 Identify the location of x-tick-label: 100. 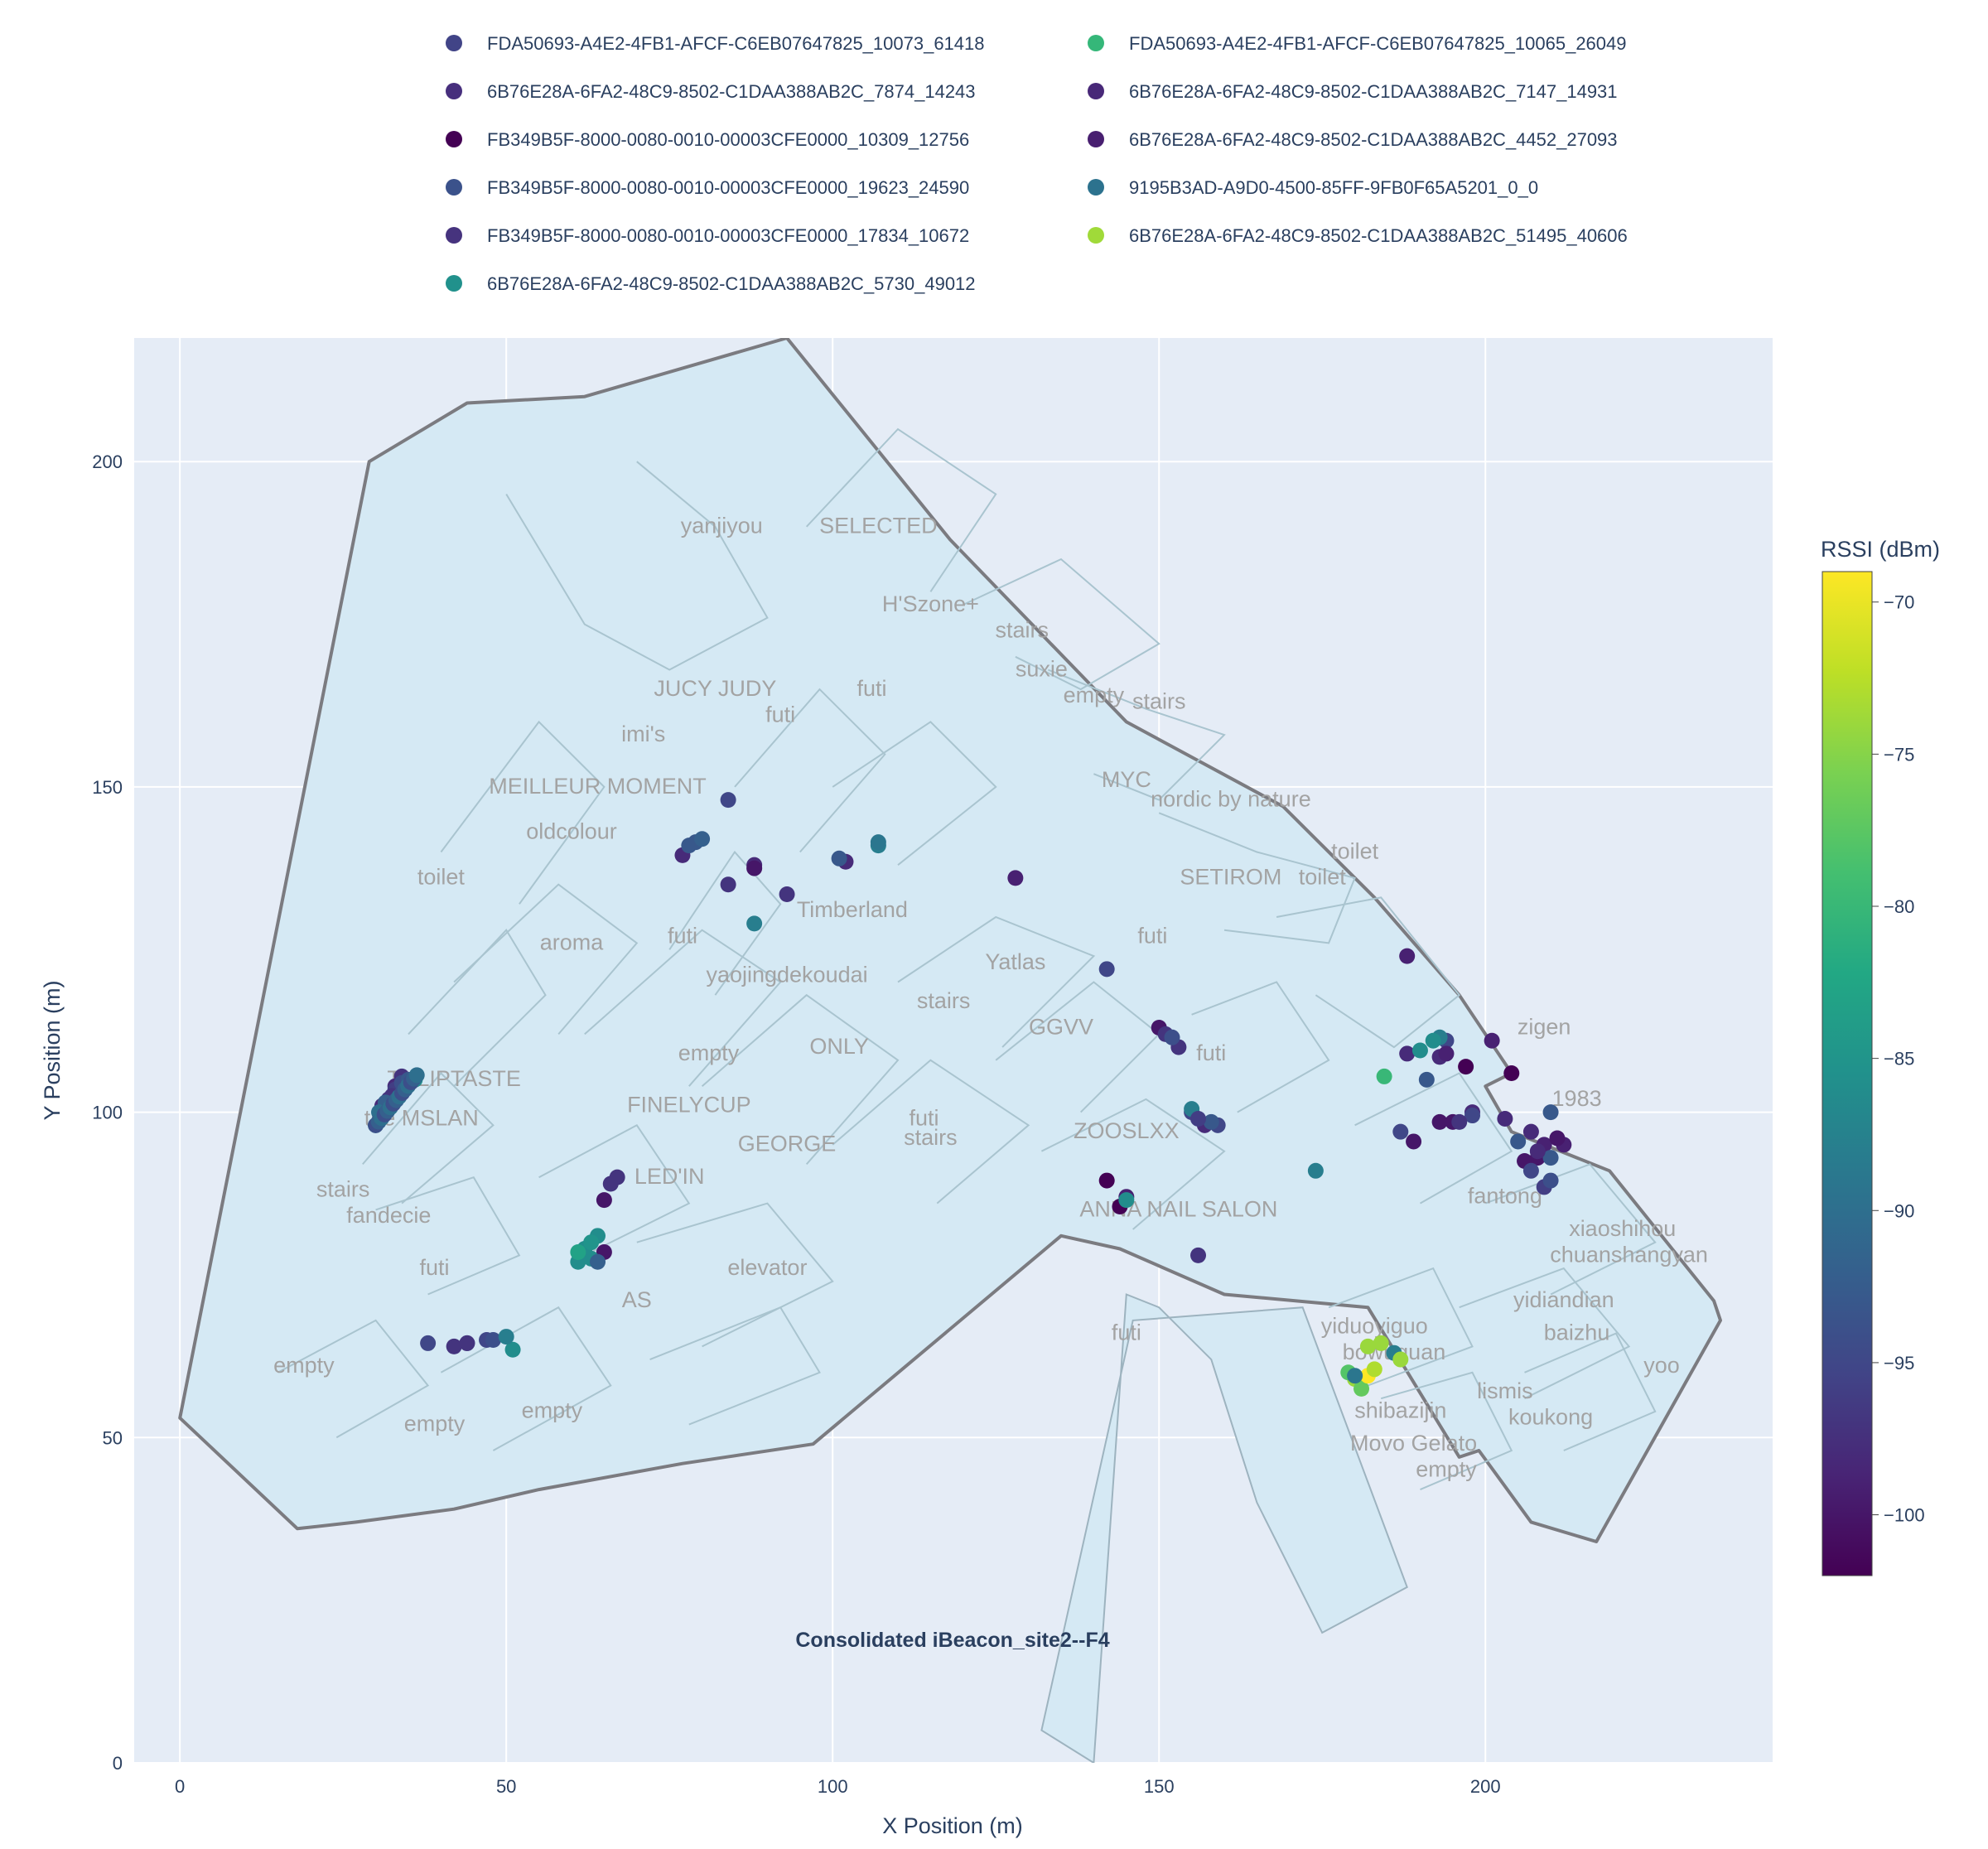
(833, 1786).